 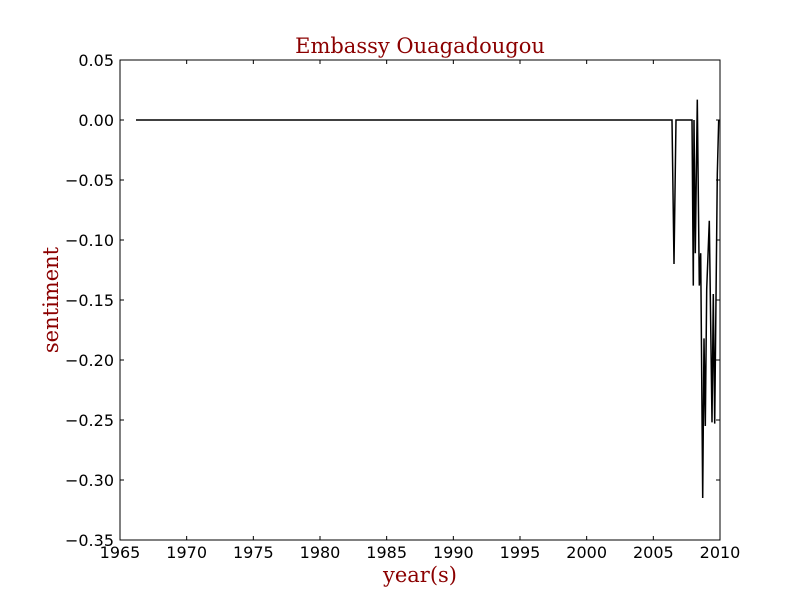 What do you see at coordinates (89, 540) in the screenshot?
I see `y-tick-label: −0.35` at bounding box center [89, 540].